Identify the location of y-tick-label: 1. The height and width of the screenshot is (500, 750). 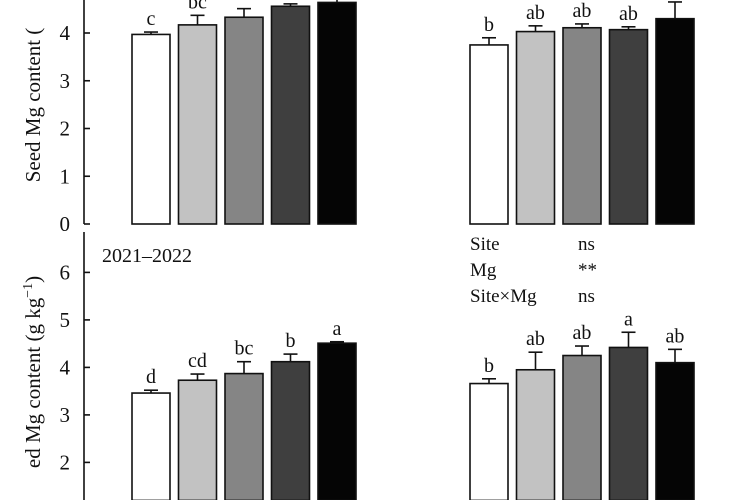
(65, 176).